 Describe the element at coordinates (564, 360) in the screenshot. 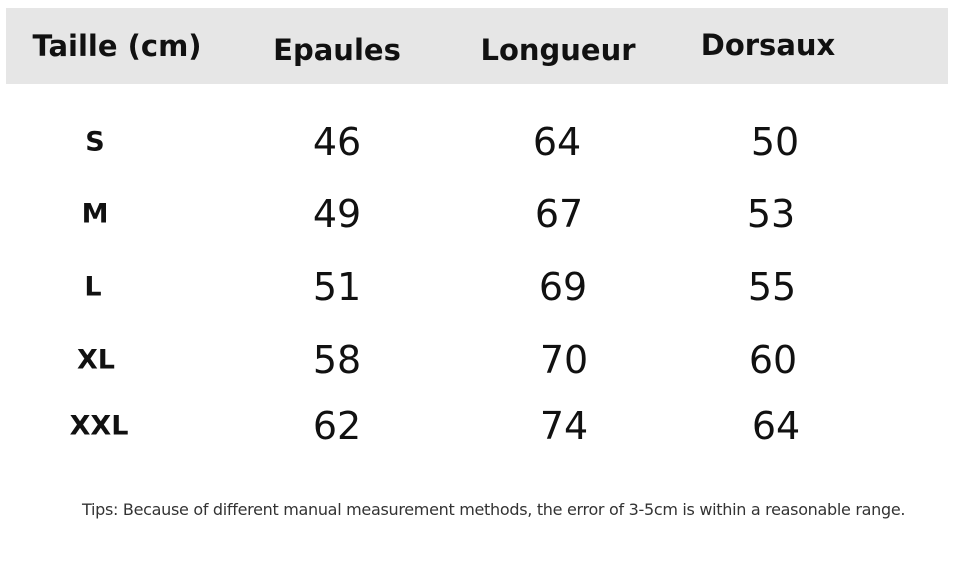

I see `measurement-cell: 70` at that location.